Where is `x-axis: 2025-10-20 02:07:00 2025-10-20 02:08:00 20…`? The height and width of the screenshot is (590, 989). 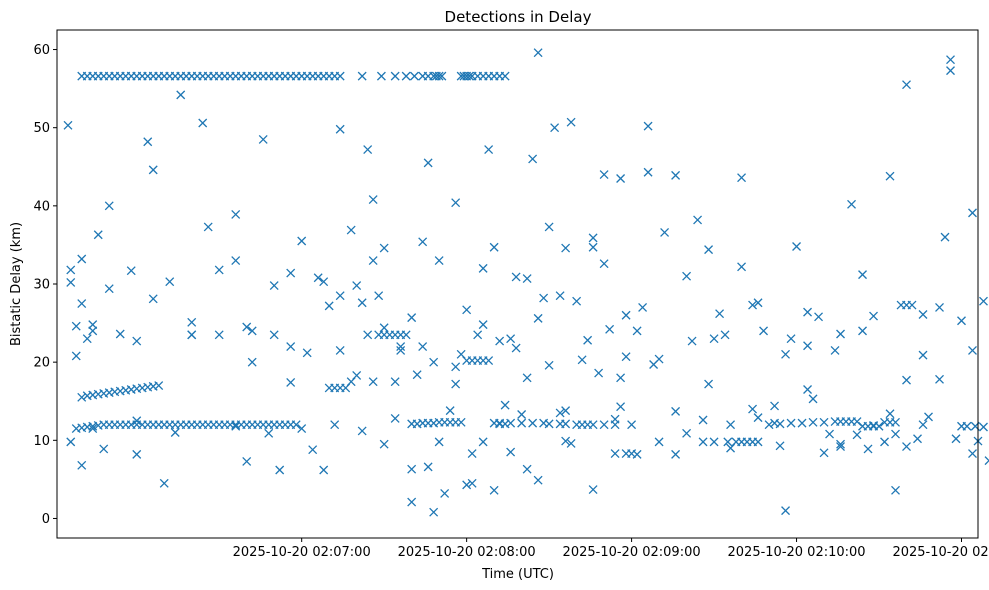
x-axis: 2025-10-20 02:07:00 2025-10-20 02:08:00 20… is located at coordinates (611, 549).